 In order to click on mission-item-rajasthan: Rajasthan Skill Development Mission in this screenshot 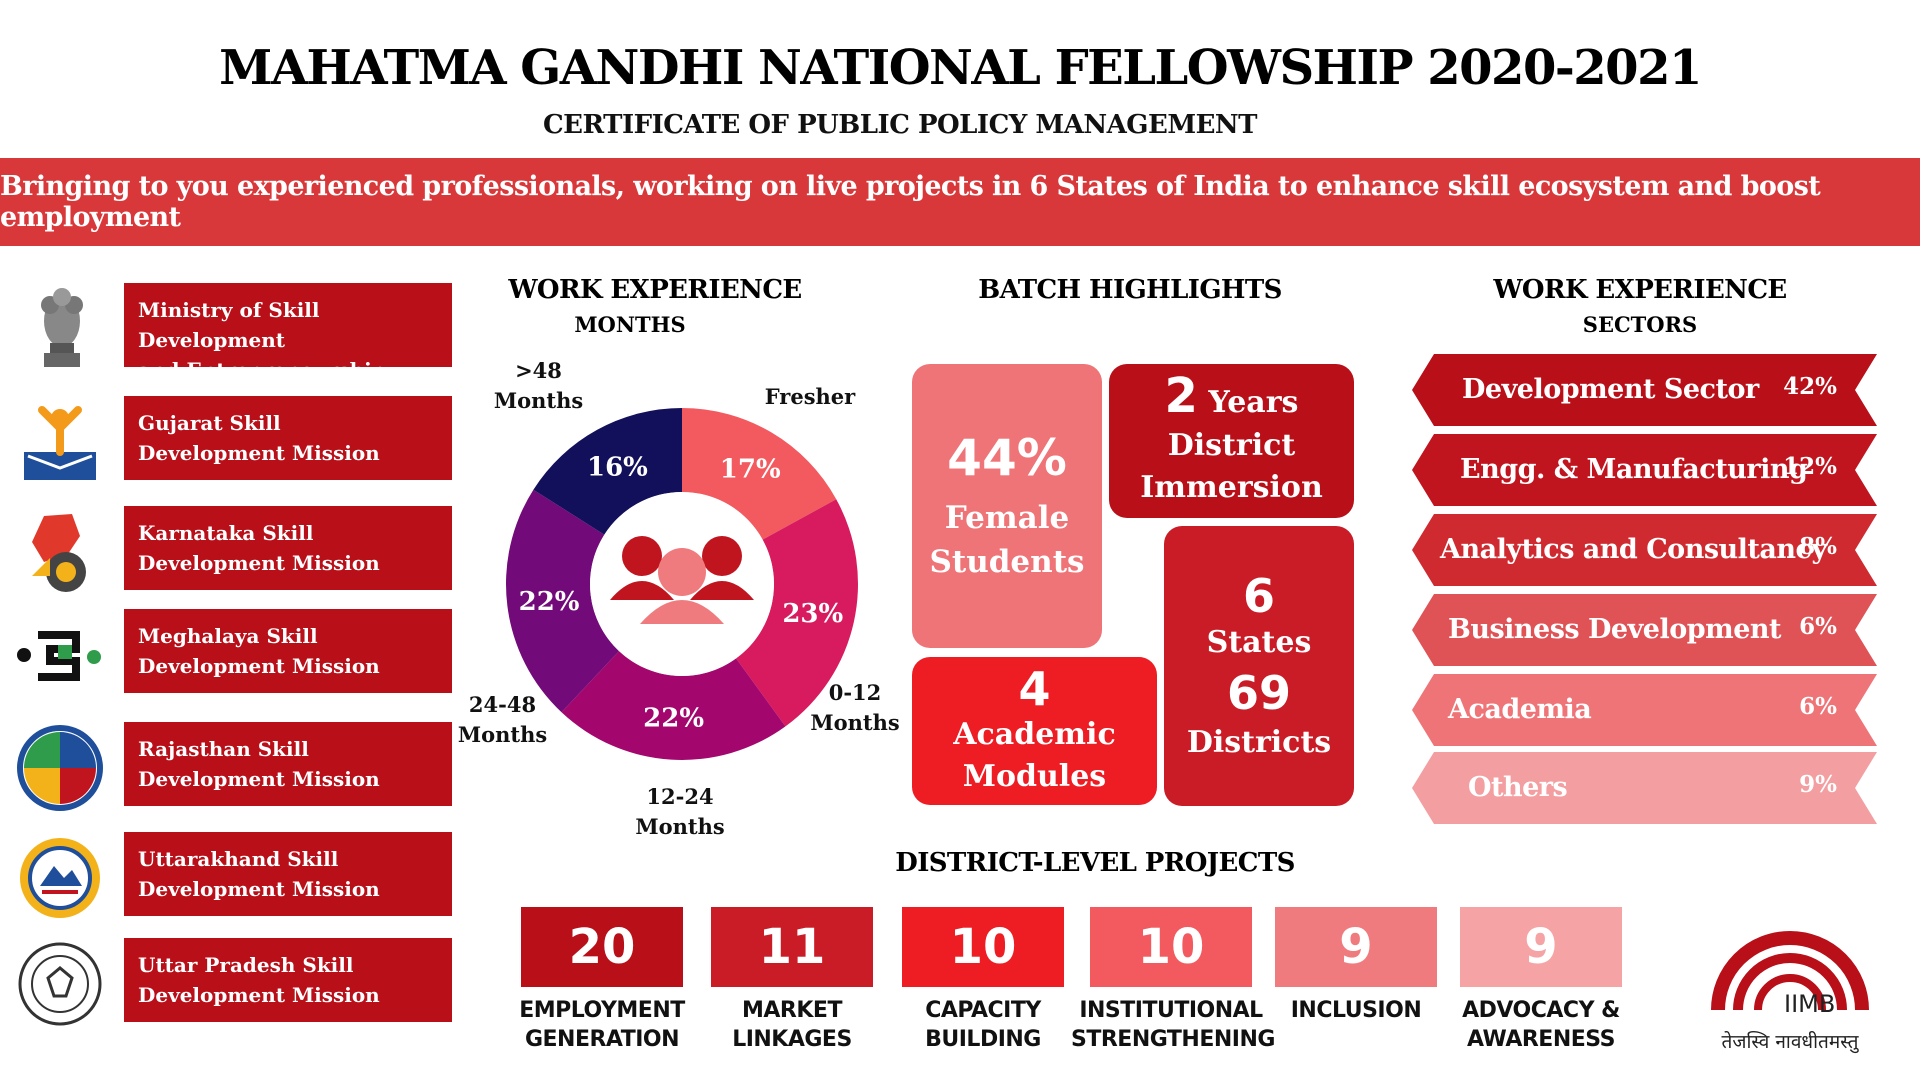, I will do `click(230, 766)`.